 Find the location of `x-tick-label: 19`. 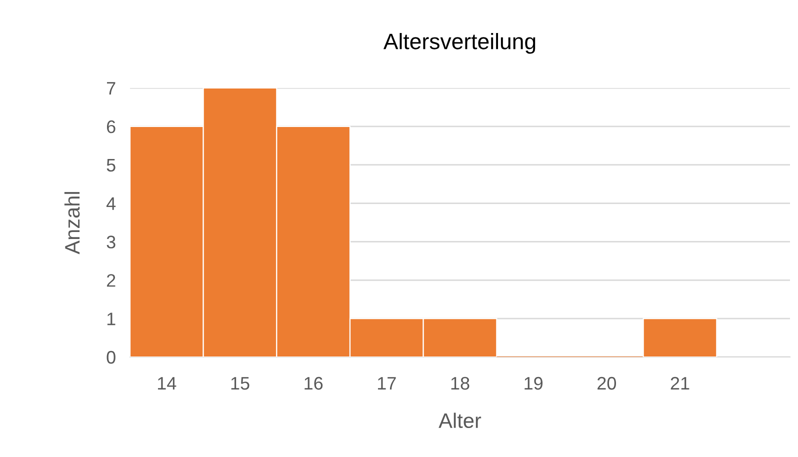

x-tick-label: 19 is located at coordinates (533, 383).